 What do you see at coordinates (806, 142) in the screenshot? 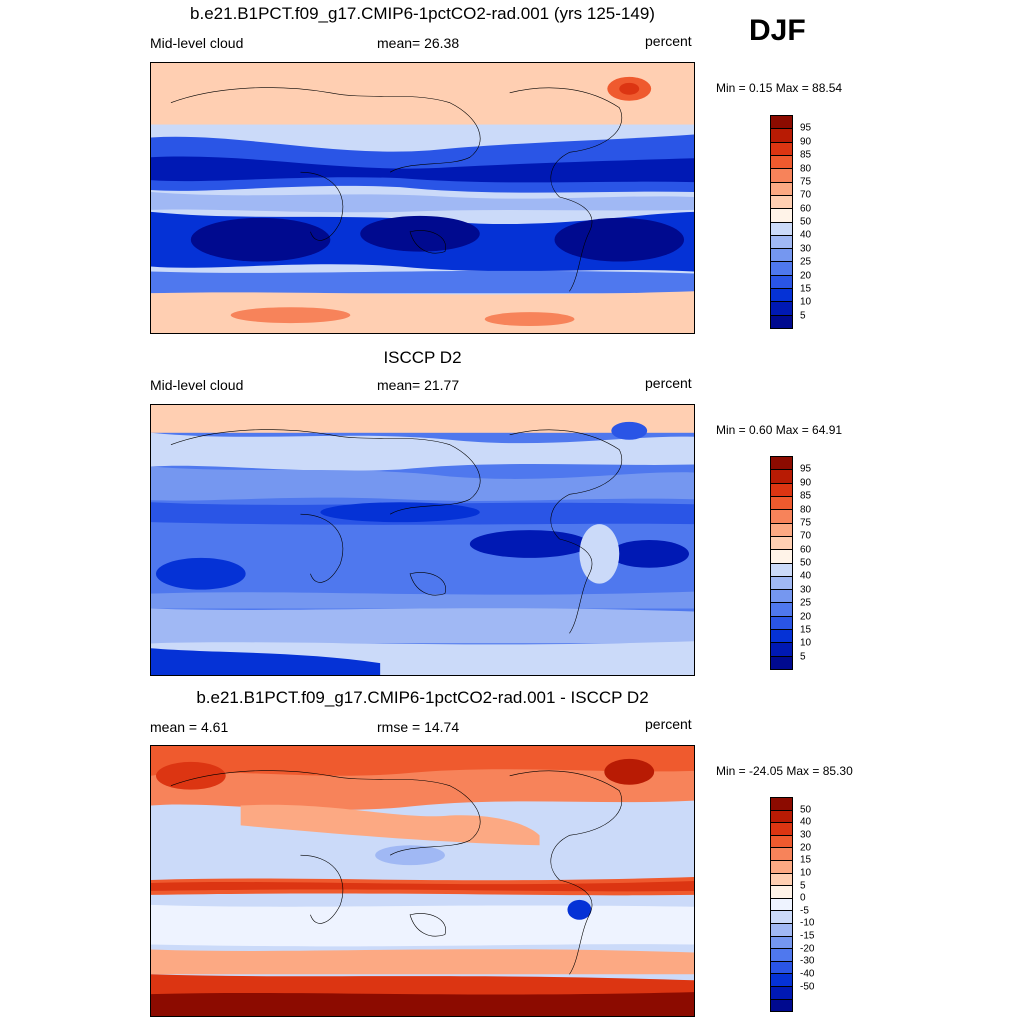
I see `colorbar-label: 90` at bounding box center [806, 142].